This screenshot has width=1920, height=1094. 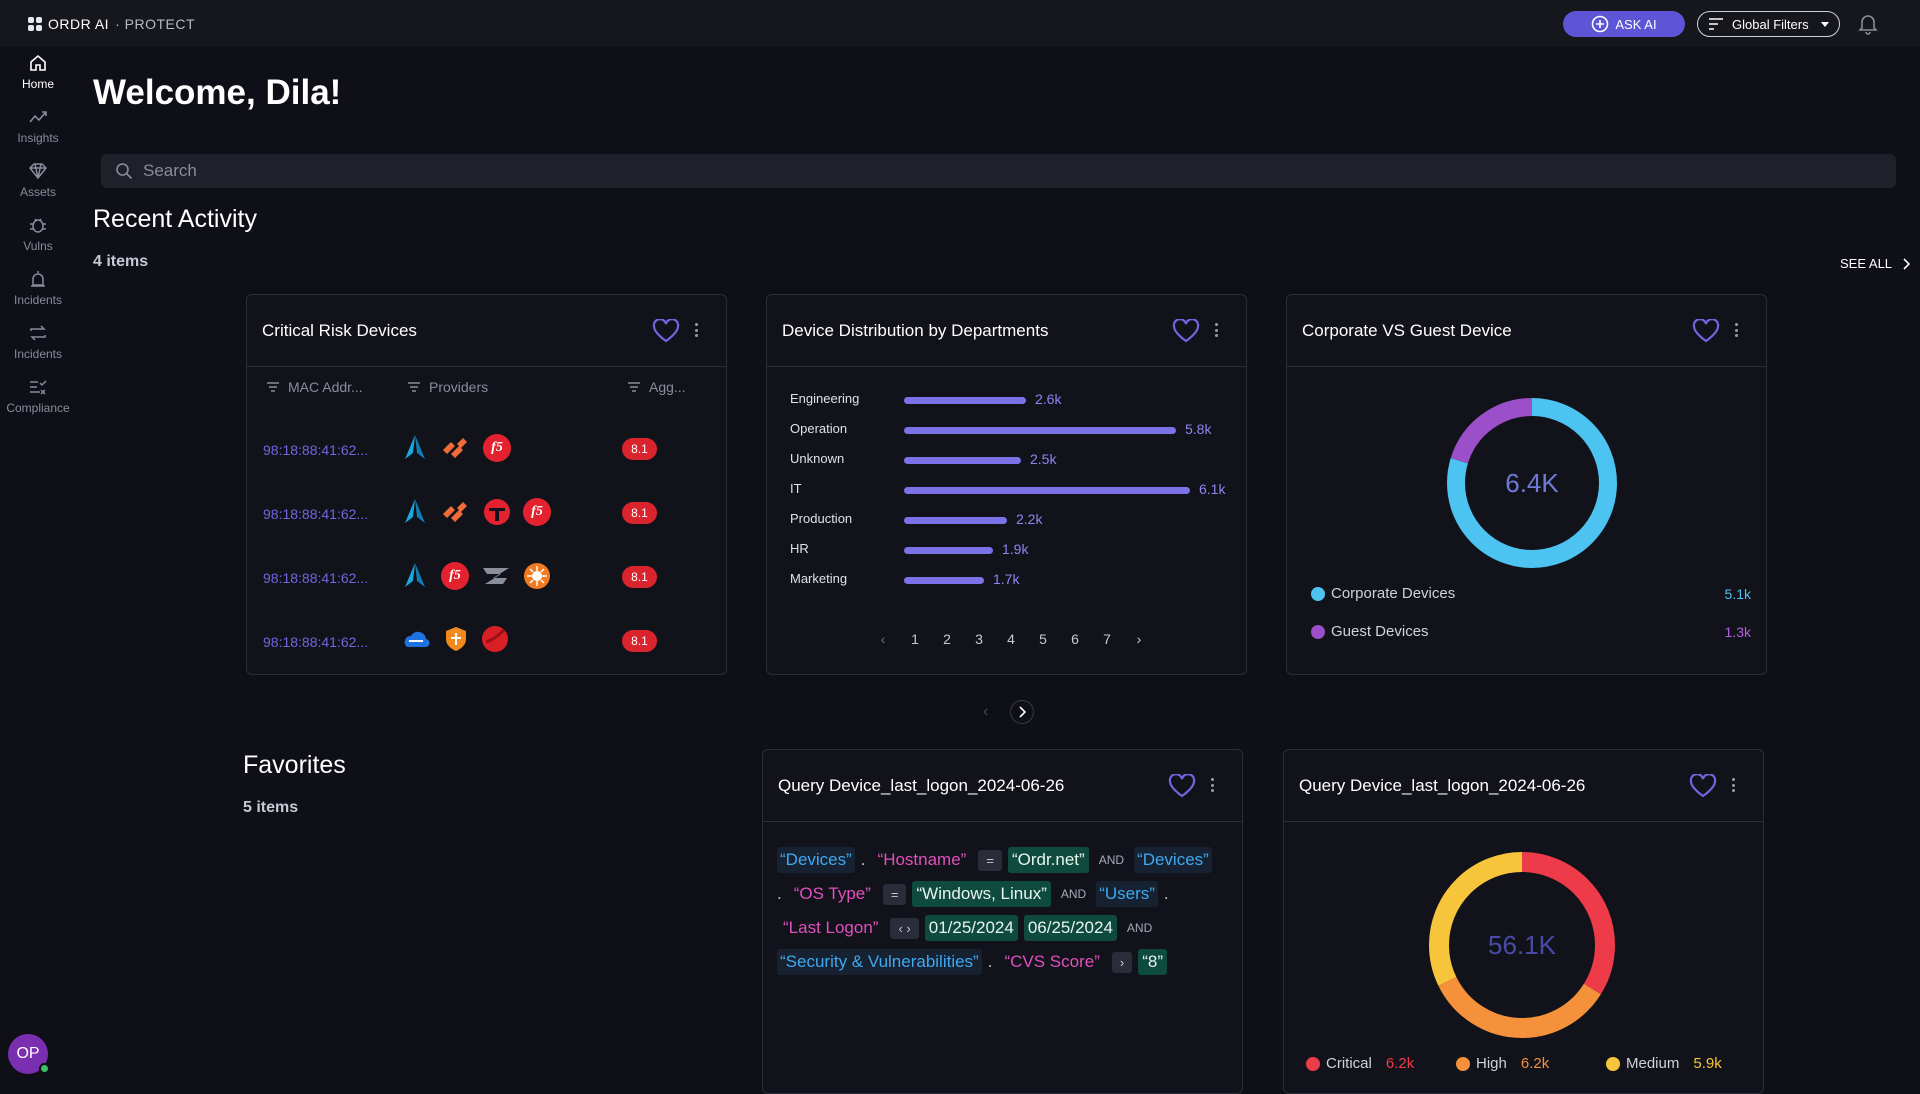 I want to click on sidebar-item-compliance: Compliance, so click(x=38, y=404).